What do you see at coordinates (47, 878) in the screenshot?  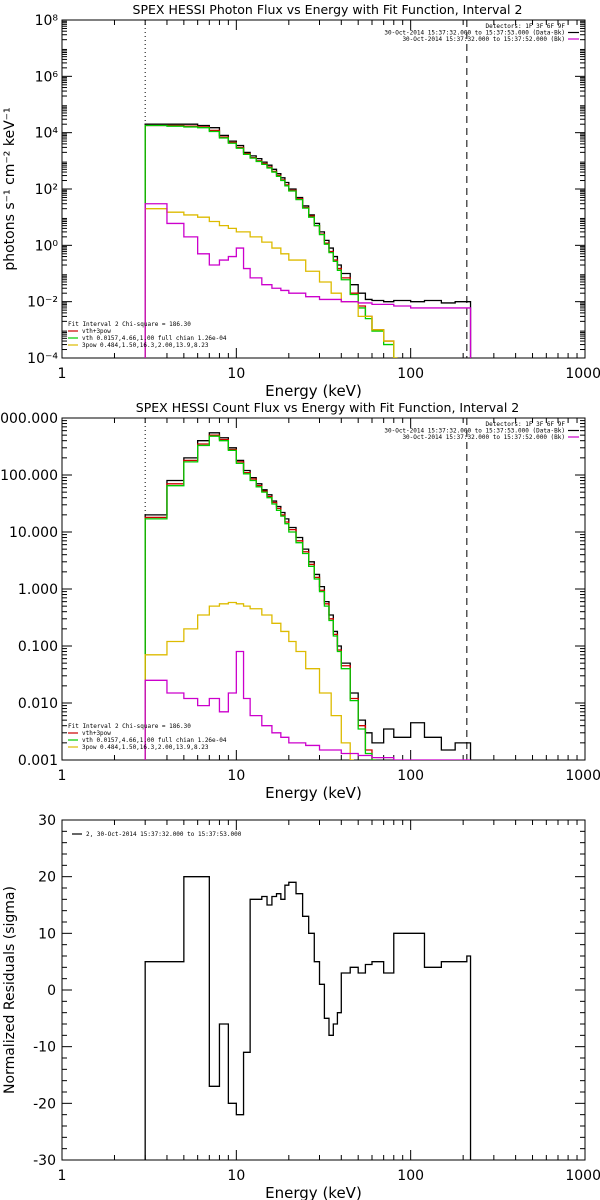 I see `y-tick-label: 20` at bounding box center [47, 878].